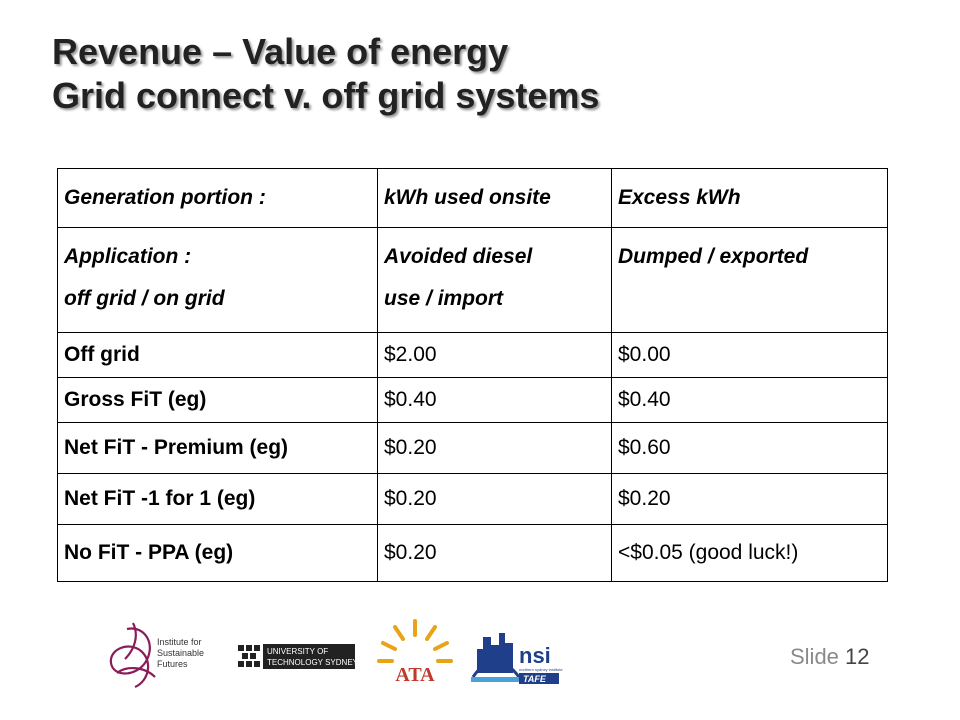 This screenshot has height=720, width=960. What do you see at coordinates (749, 400) in the screenshot?
I see `row-excess-value: $0.40` at bounding box center [749, 400].